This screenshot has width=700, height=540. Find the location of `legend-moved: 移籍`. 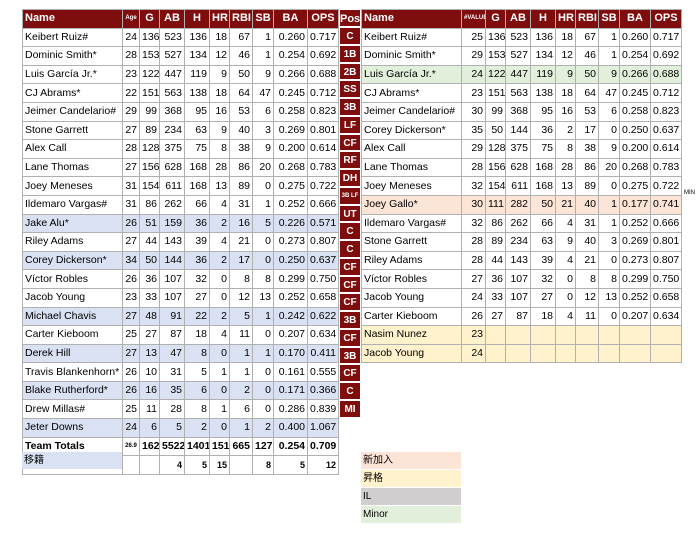

legend-moved: 移籍 is located at coordinates (72, 460).